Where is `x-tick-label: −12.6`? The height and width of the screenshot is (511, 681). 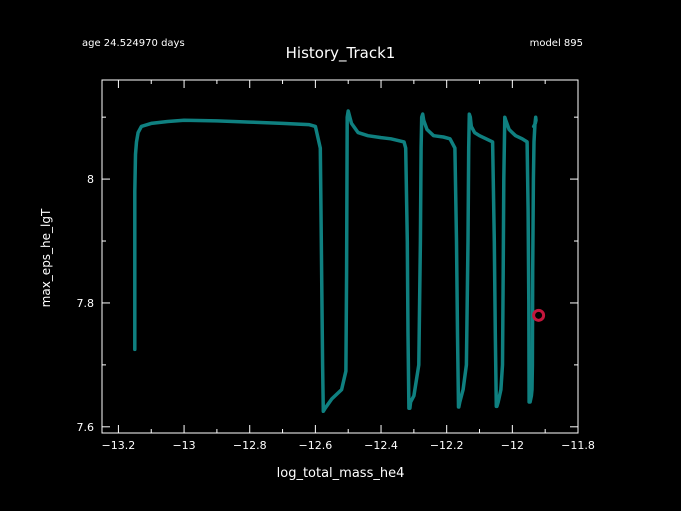 x-tick-label: −12.6 is located at coordinates (316, 445).